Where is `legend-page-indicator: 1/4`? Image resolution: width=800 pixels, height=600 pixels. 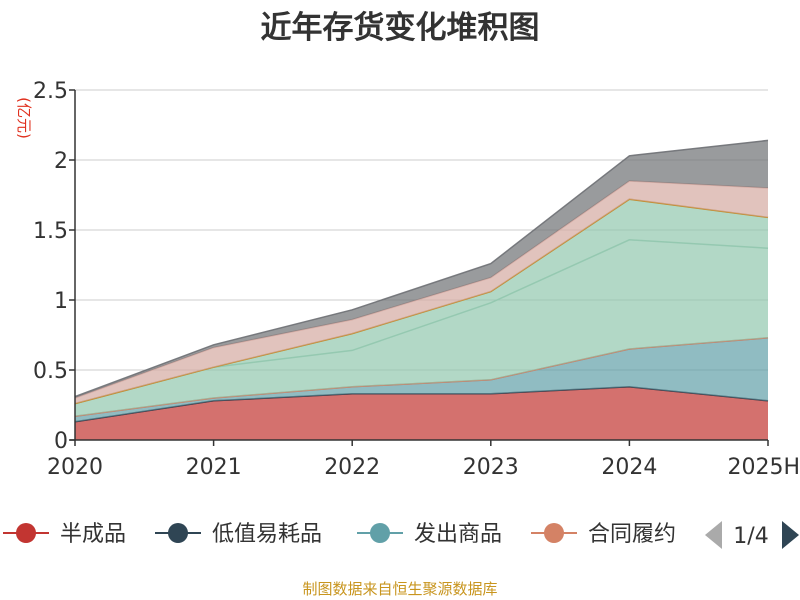 legend-page-indicator: 1/4 is located at coordinates (750, 536).